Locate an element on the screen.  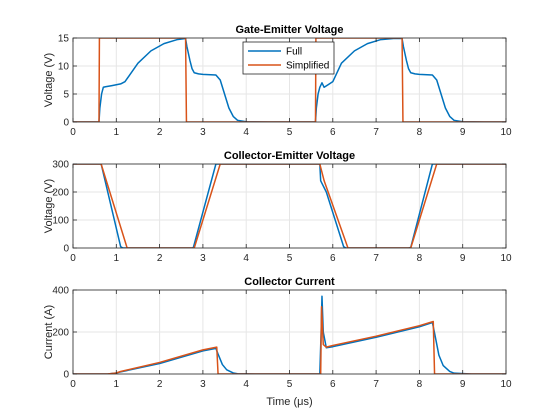
legend: Full Simplified is located at coordinates (288, 58).